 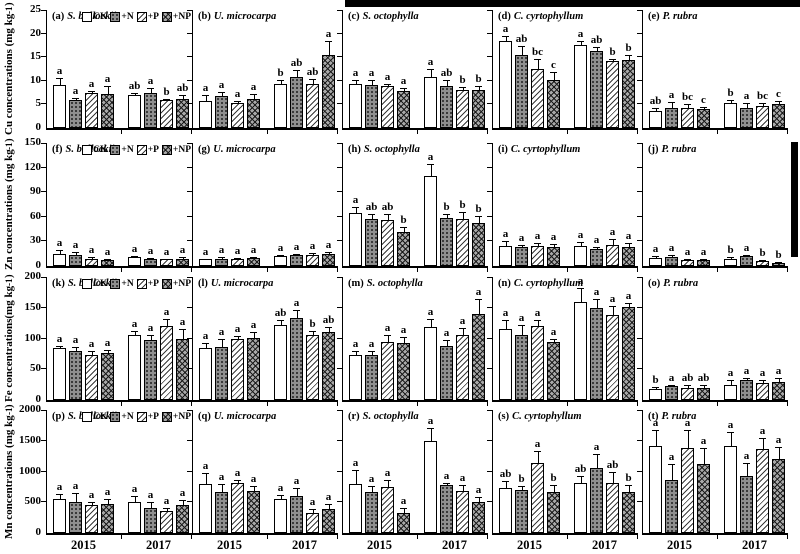 I want to click on y-tick-label: 1500, so click(x=30, y=439).